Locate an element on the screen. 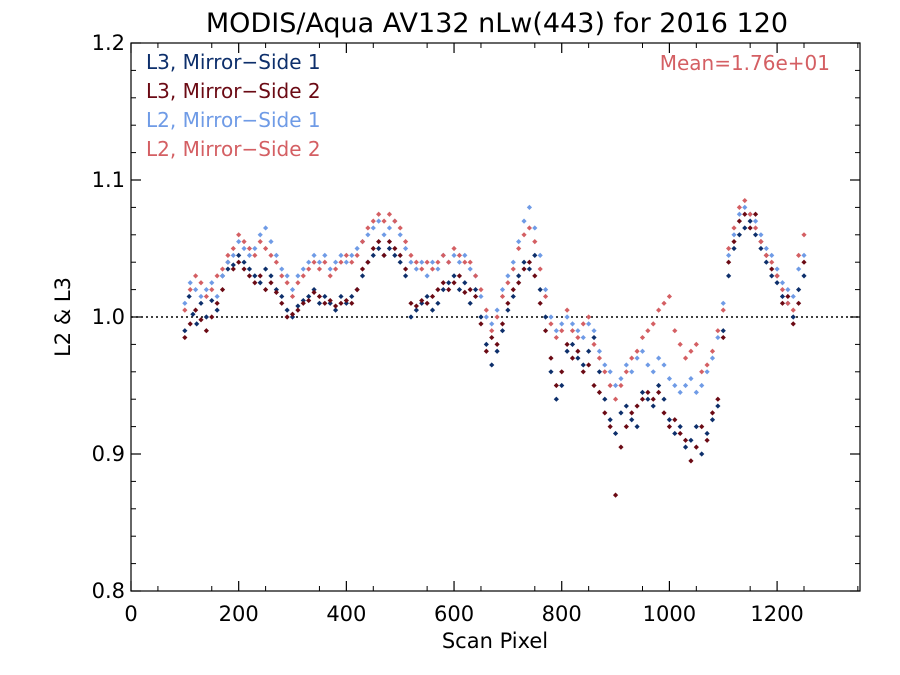 Image resolution: width=900 pixels, height=675 pixels. x-tick-label: 400 is located at coordinates (346, 614).